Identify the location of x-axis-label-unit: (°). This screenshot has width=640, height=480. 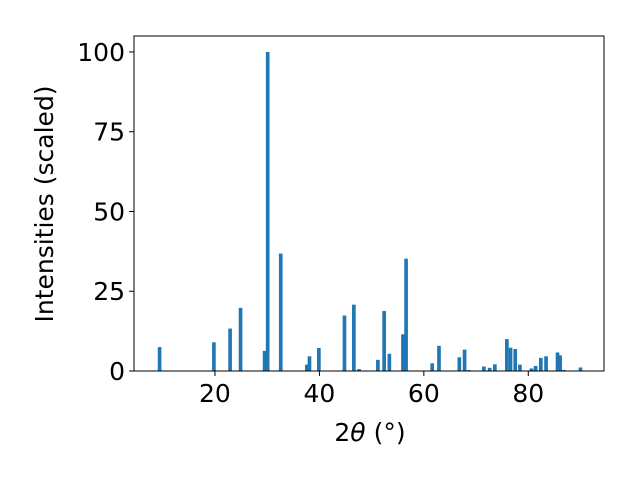
(390, 432).